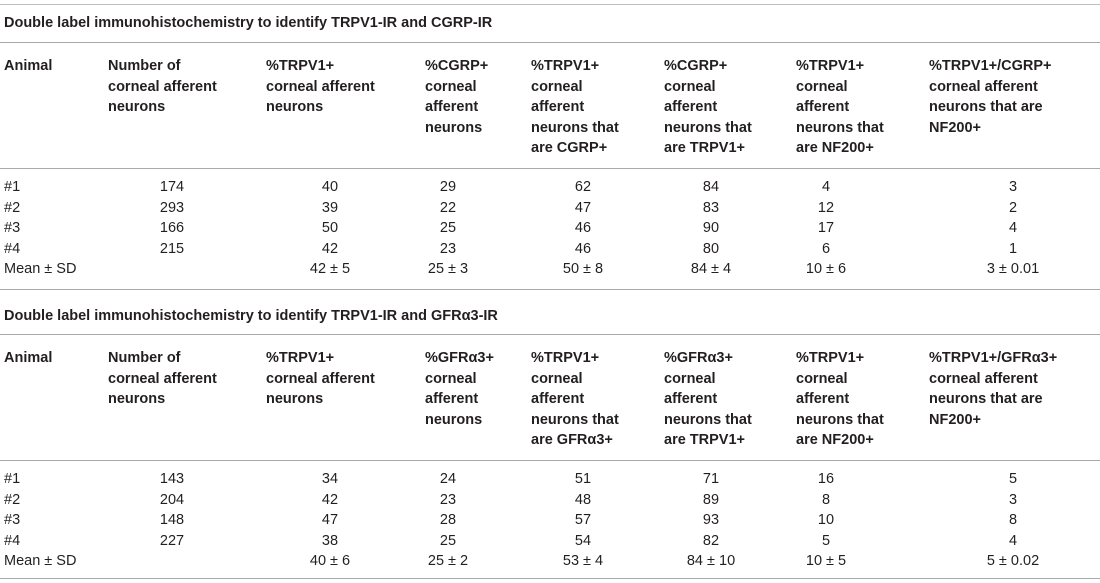 The image size is (1100, 583). Describe the element at coordinates (583, 540) in the screenshot. I see `table-cell: 54` at that location.